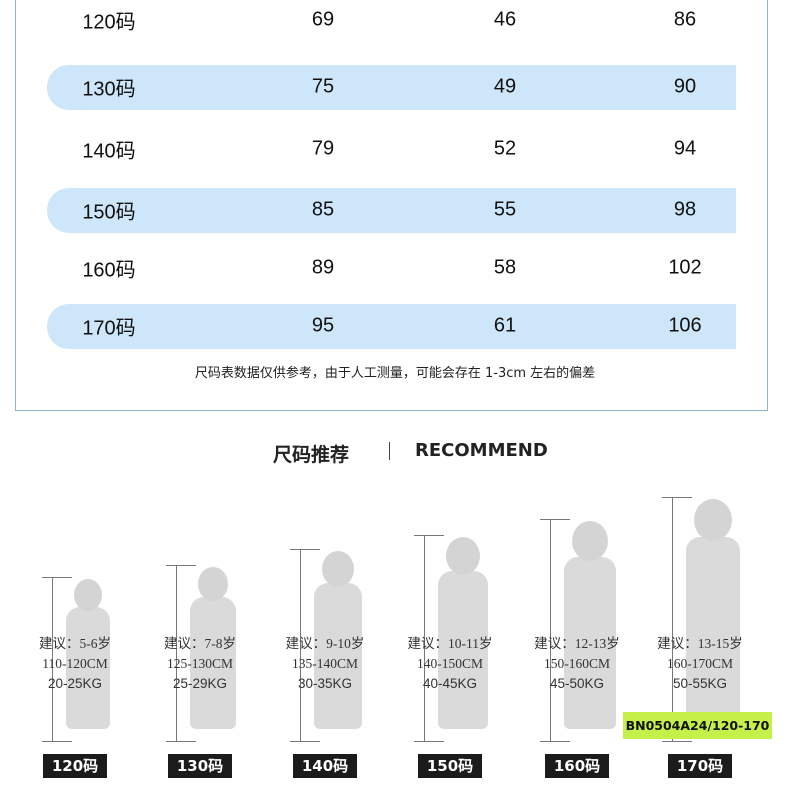  I want to click on measurement-value: 90, so click(685, 86).